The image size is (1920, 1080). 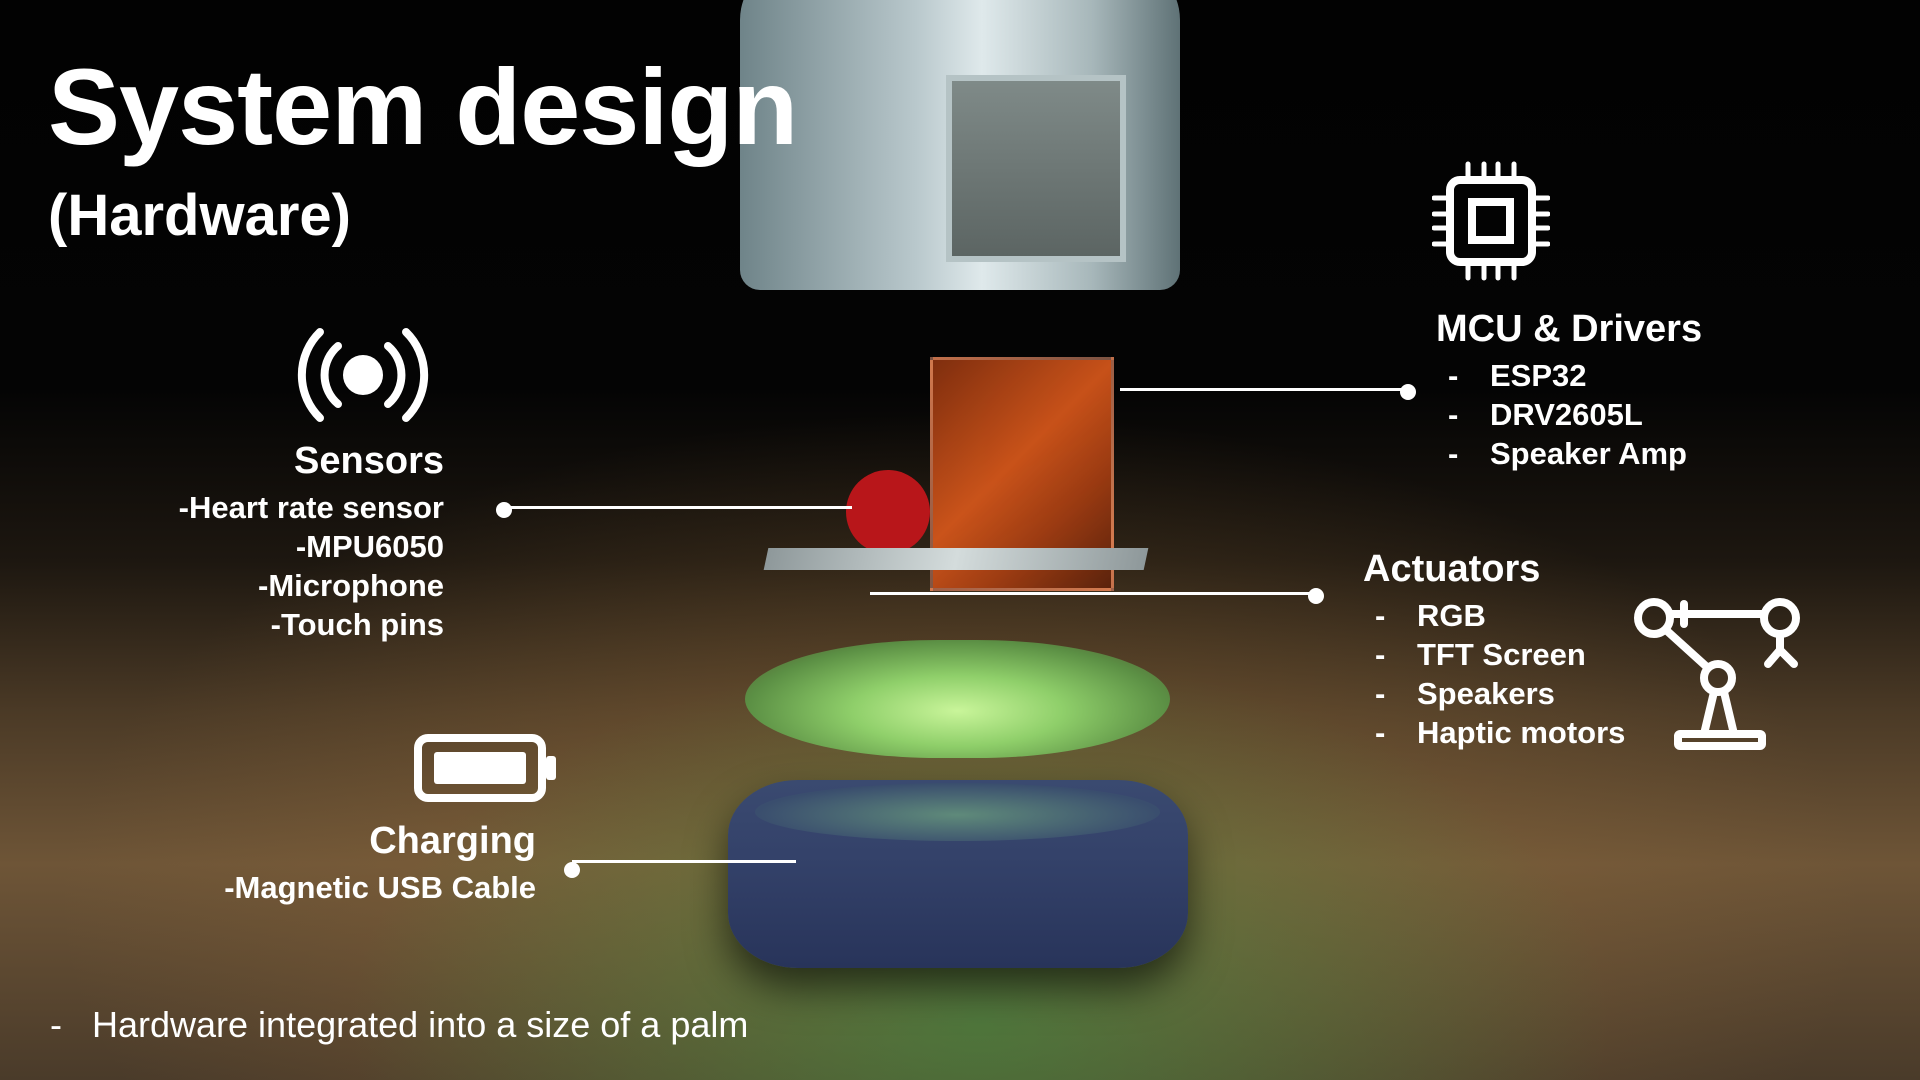 What do you see at coordinates (357, 624) in the screenshot?
I see `list-item: -Touch pins` at bounding box center [357, 624].